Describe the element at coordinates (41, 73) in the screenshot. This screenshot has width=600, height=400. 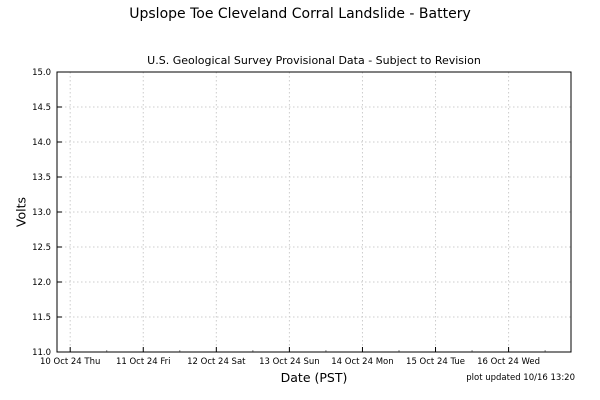
I see `y-tick-label: 15.0` at that location.